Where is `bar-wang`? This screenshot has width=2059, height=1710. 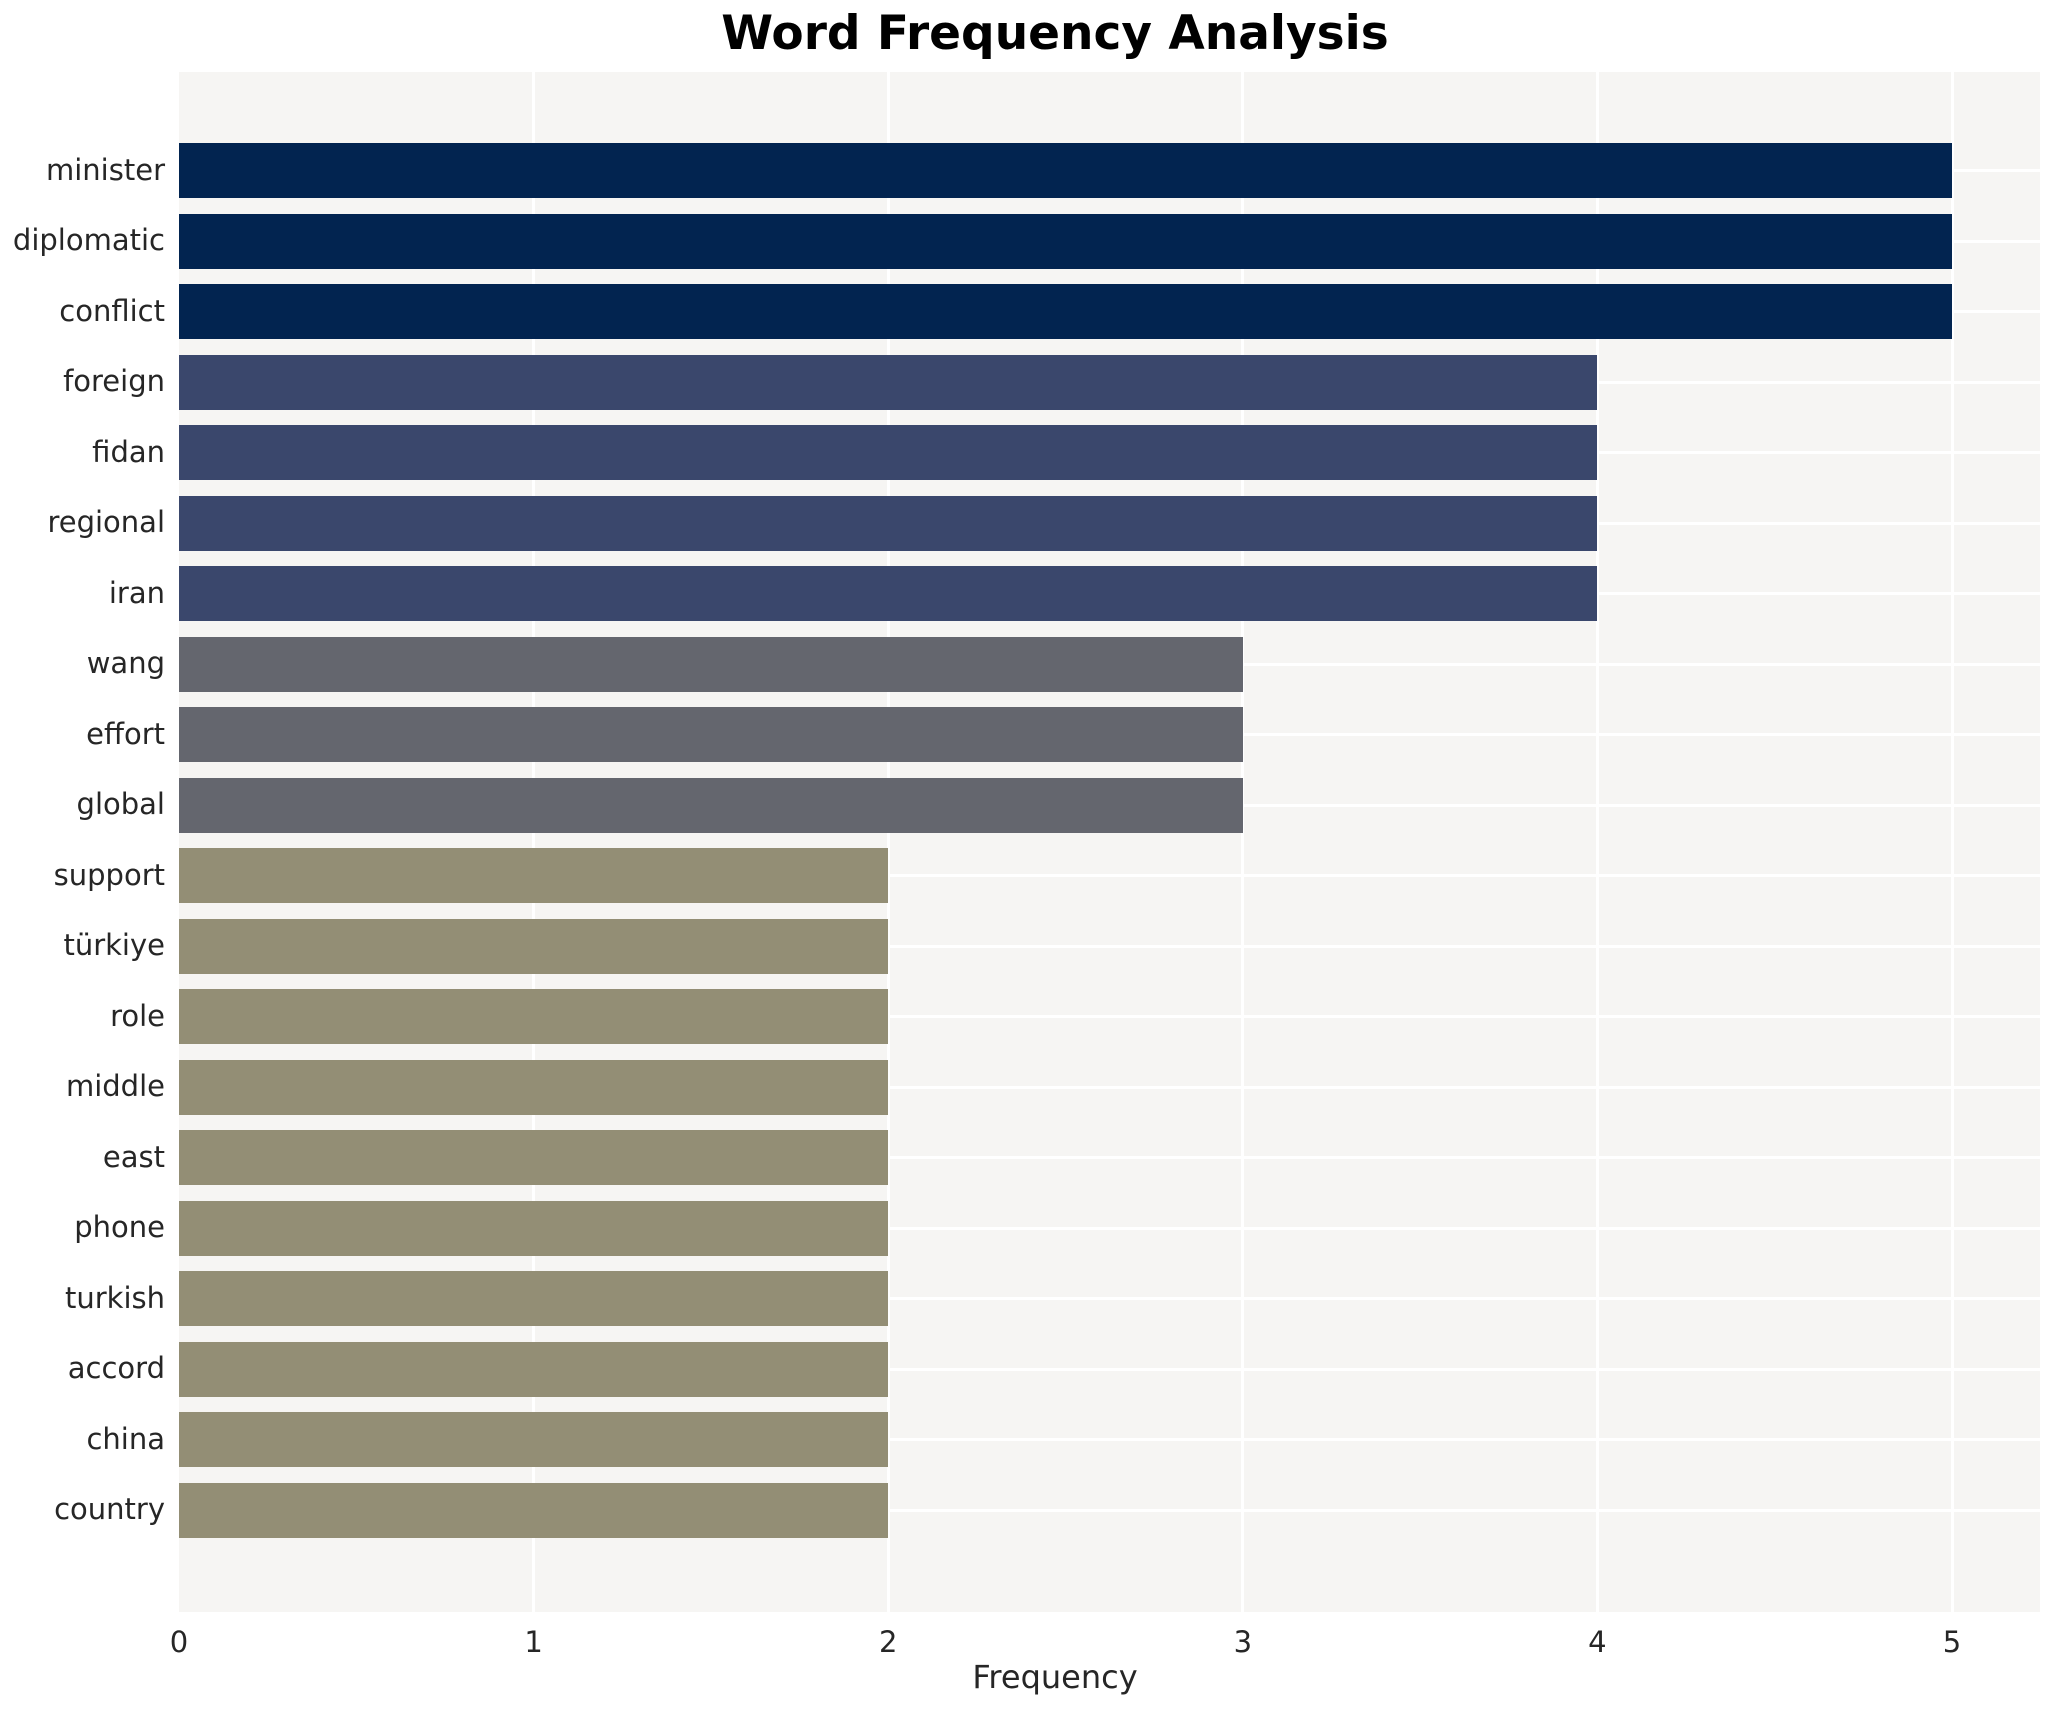 bar-wang is located at coordinates (711, 664).